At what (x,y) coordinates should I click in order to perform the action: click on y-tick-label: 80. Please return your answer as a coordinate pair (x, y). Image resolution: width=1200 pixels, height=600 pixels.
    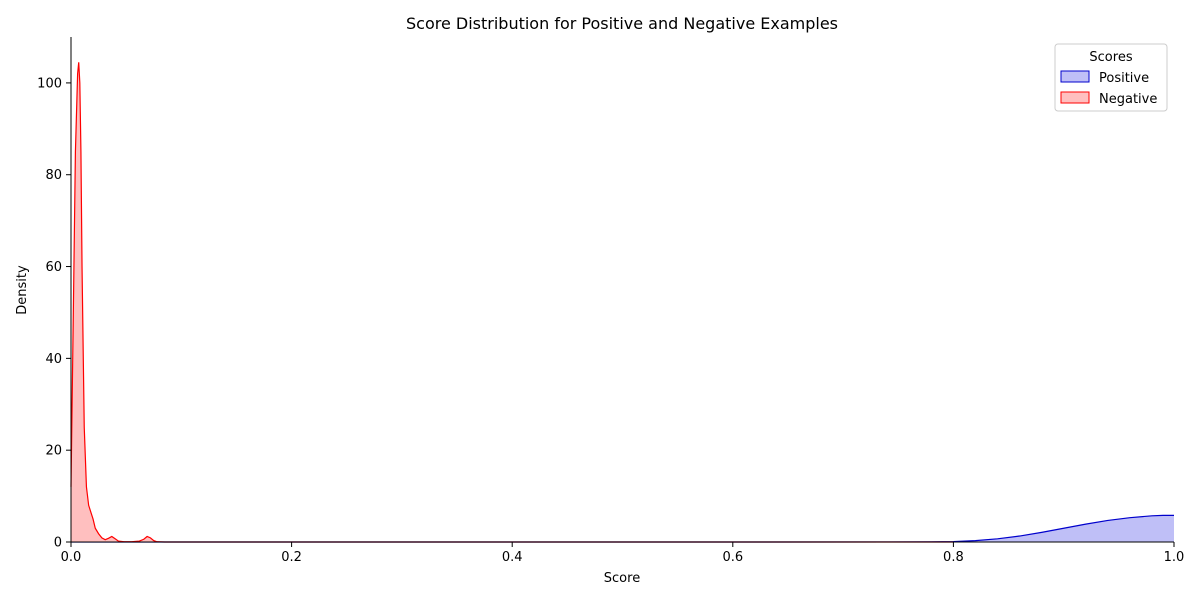
    Looking at the image, I should click on (53, 175).